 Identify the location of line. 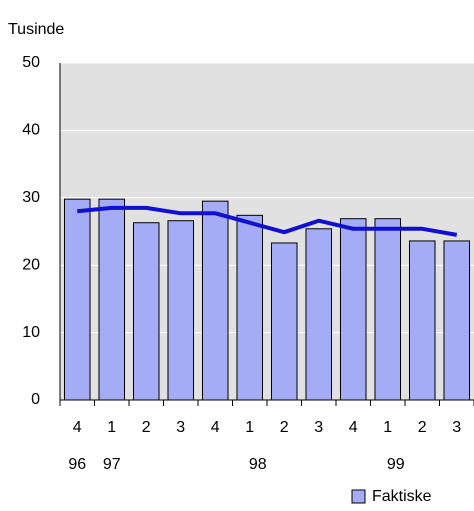
(267, 221).